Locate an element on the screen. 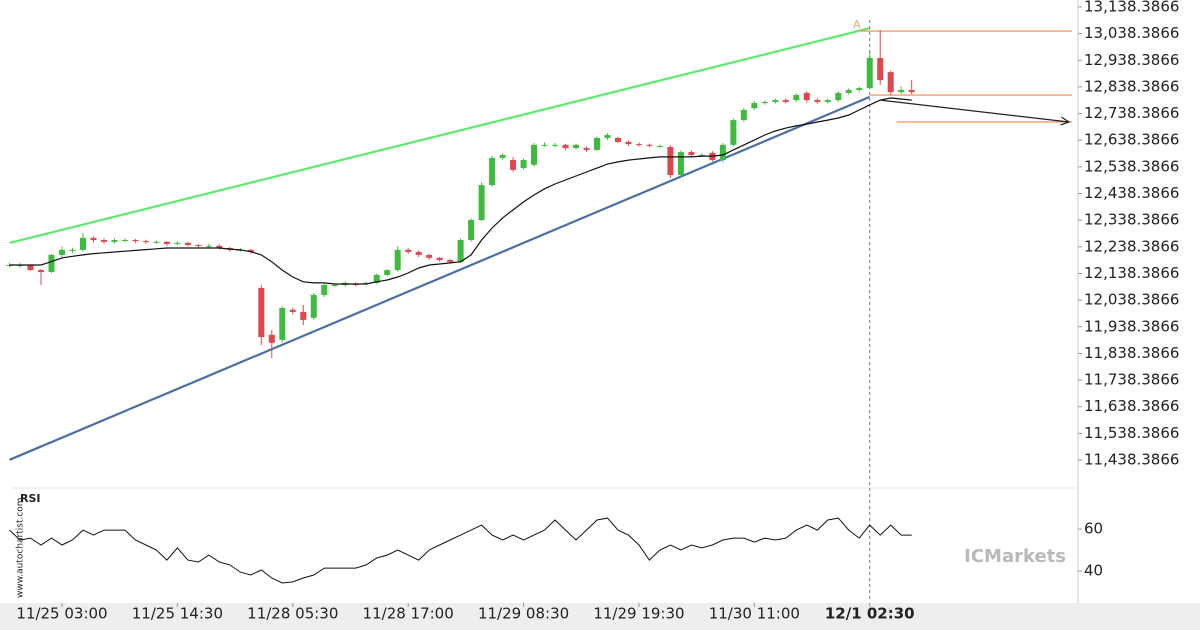 The image size is (1200, 630). brand-logo: ICMarkets is located at coordinates (1015, 556).